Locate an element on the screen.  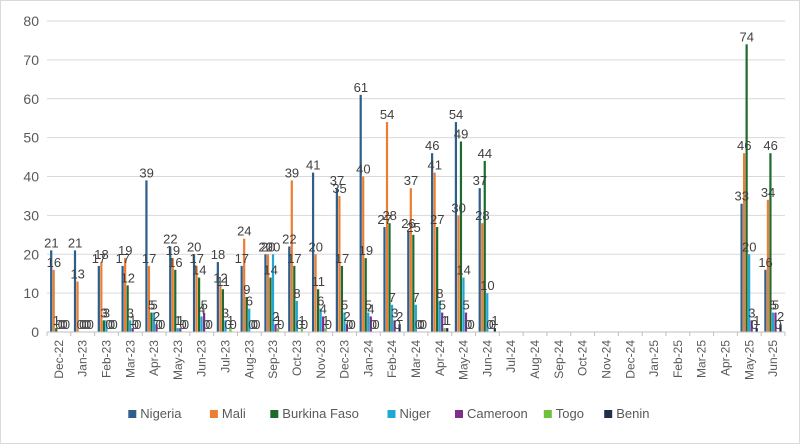
x-tick-label-jan-23: Jan-23 is located at coordinates (83, 358).